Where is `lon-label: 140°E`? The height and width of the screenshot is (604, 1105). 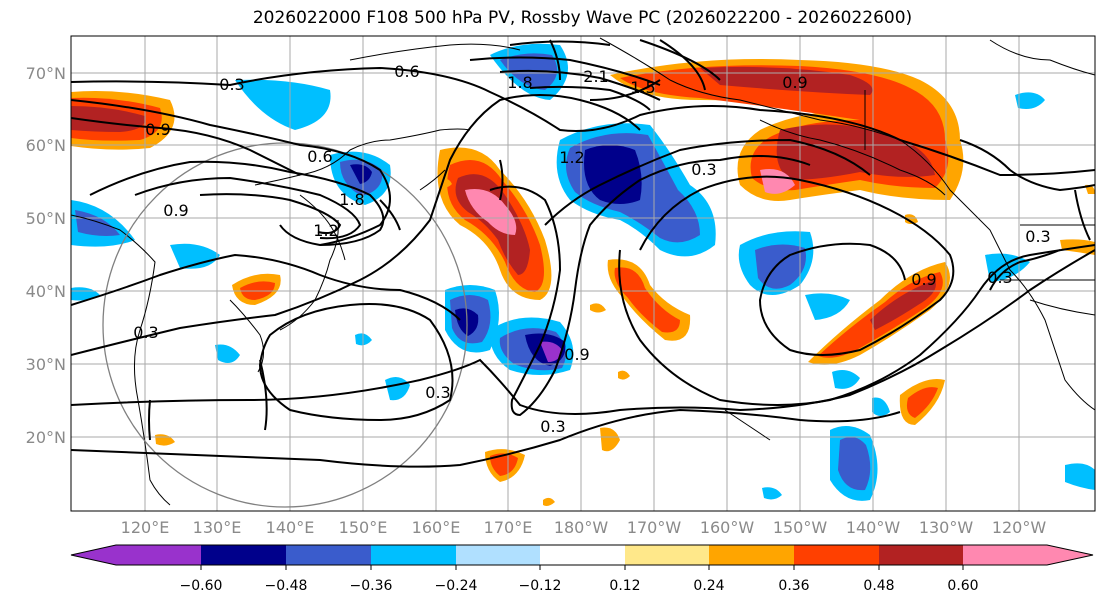 lon-label: 140°E is located at coordinates (290, 527).